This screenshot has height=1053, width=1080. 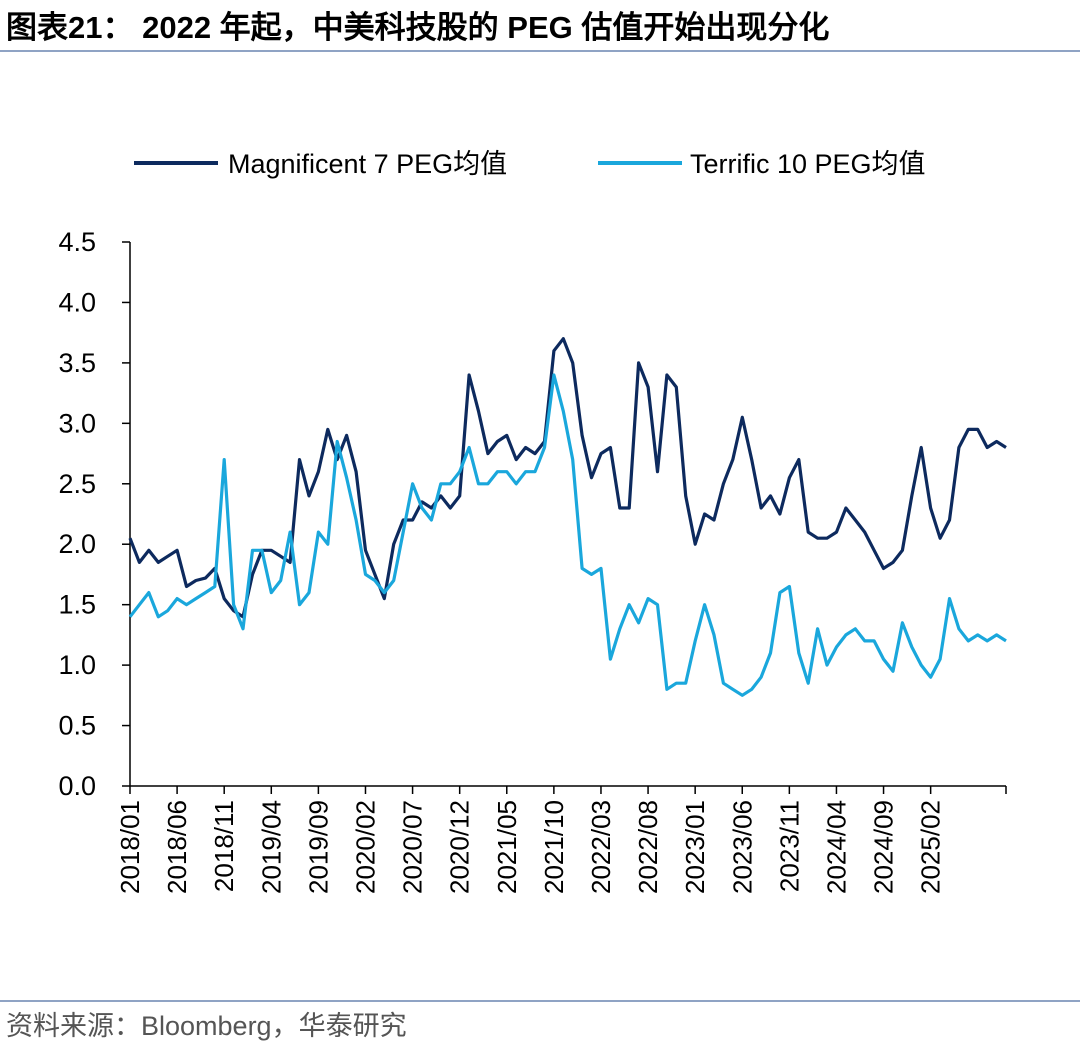 I want to click on x-tick-label: 2025/02, so click(x=931, y=847).